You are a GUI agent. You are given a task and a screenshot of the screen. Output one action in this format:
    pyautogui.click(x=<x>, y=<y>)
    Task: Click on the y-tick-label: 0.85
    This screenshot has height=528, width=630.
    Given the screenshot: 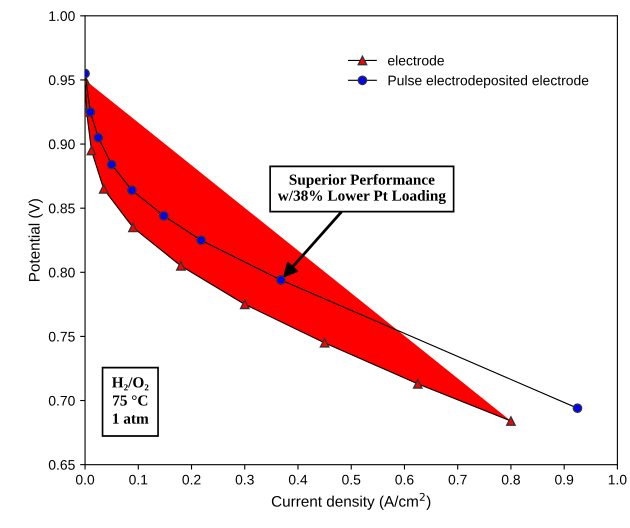 What is the action you would take?
    pyautogui.click(x=61, y=209)
    